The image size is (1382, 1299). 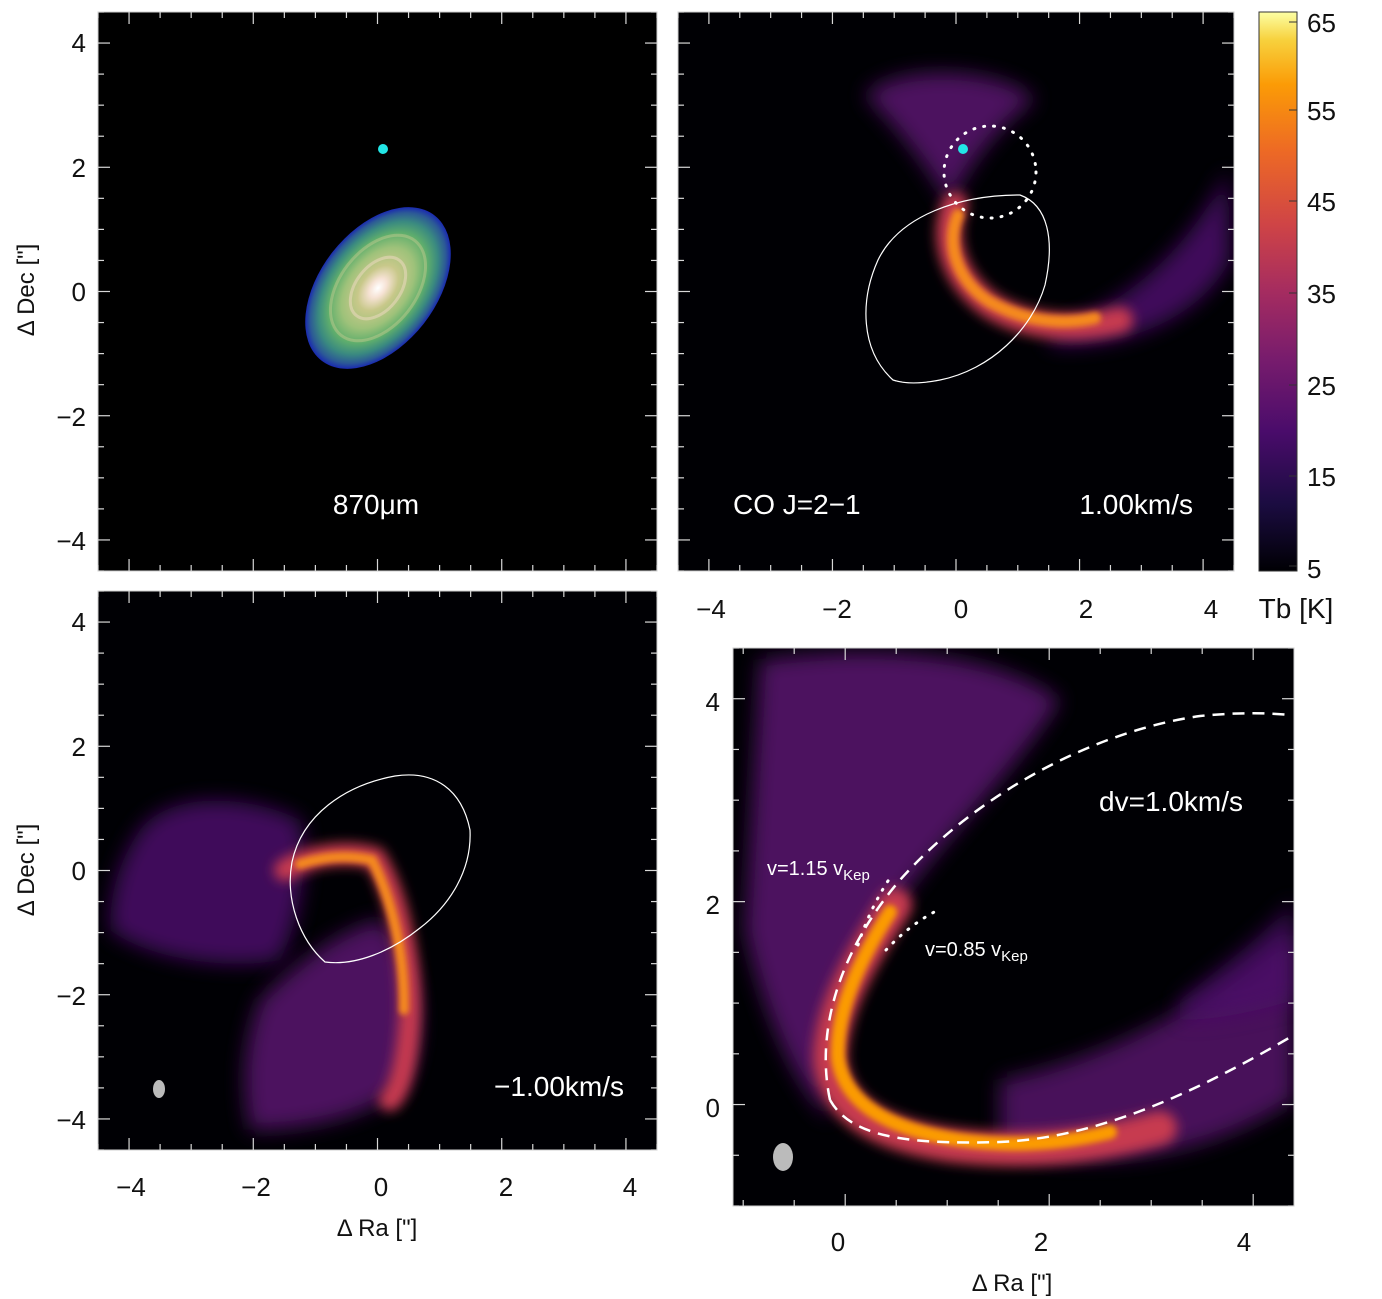 I want to click on panel-label-co: CO J=2−1, so click(x=797, y=504).